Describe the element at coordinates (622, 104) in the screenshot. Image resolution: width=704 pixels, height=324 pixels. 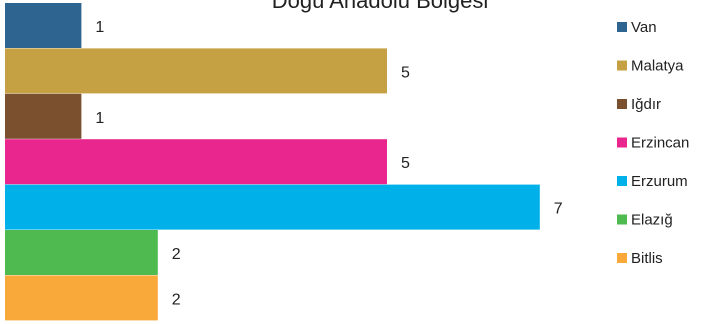
I see `legend-swatch-Iğdır` at that location.